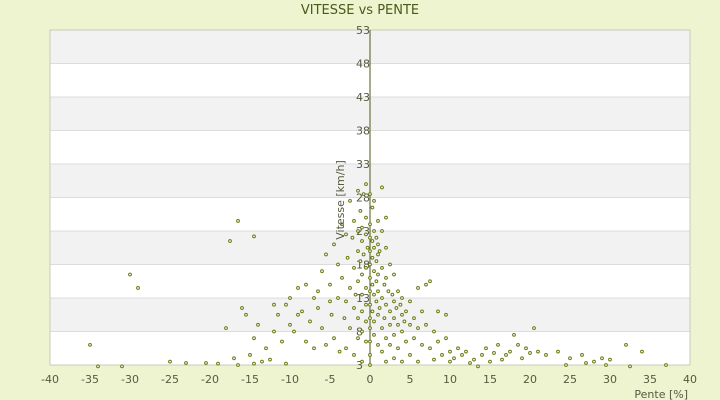 This screenshot has height=400, width=720. Describe the element at coordinates (661, 394) in the screenshot. I see `x-axis-label: Pente [%]` at that location.